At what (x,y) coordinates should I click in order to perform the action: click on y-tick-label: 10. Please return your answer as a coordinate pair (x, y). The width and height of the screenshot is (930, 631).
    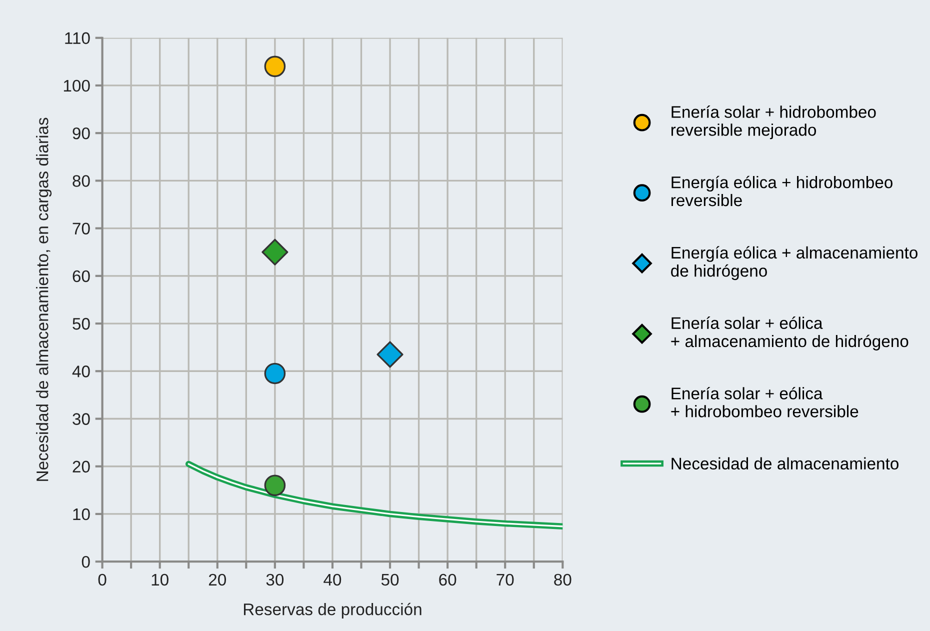
    Looking at the image, I should click on (81, 514).